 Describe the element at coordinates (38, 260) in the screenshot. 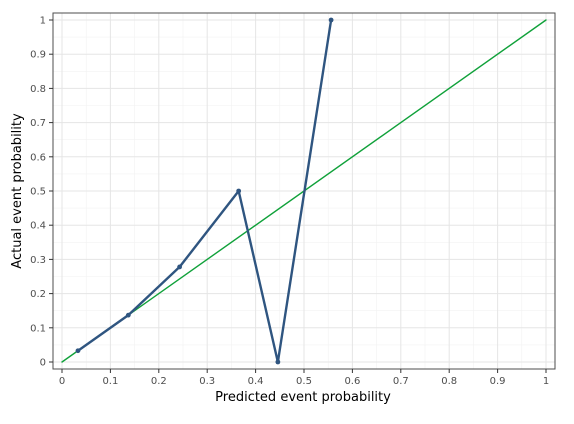

I see `y-tick-label: 0.3` at that location.